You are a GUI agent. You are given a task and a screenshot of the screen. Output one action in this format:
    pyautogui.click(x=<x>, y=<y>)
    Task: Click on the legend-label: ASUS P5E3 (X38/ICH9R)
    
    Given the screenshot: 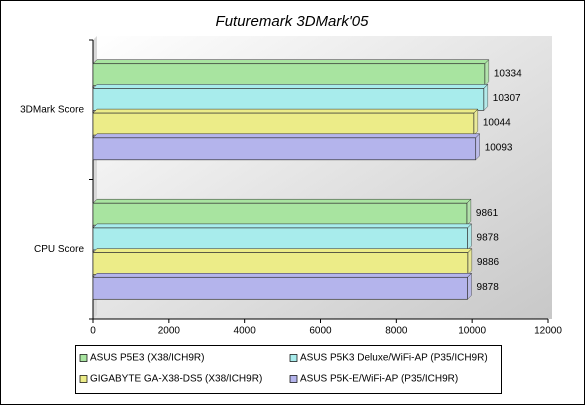 What is the action you would take?
    pyautogui.click(x=147, y=358)
    